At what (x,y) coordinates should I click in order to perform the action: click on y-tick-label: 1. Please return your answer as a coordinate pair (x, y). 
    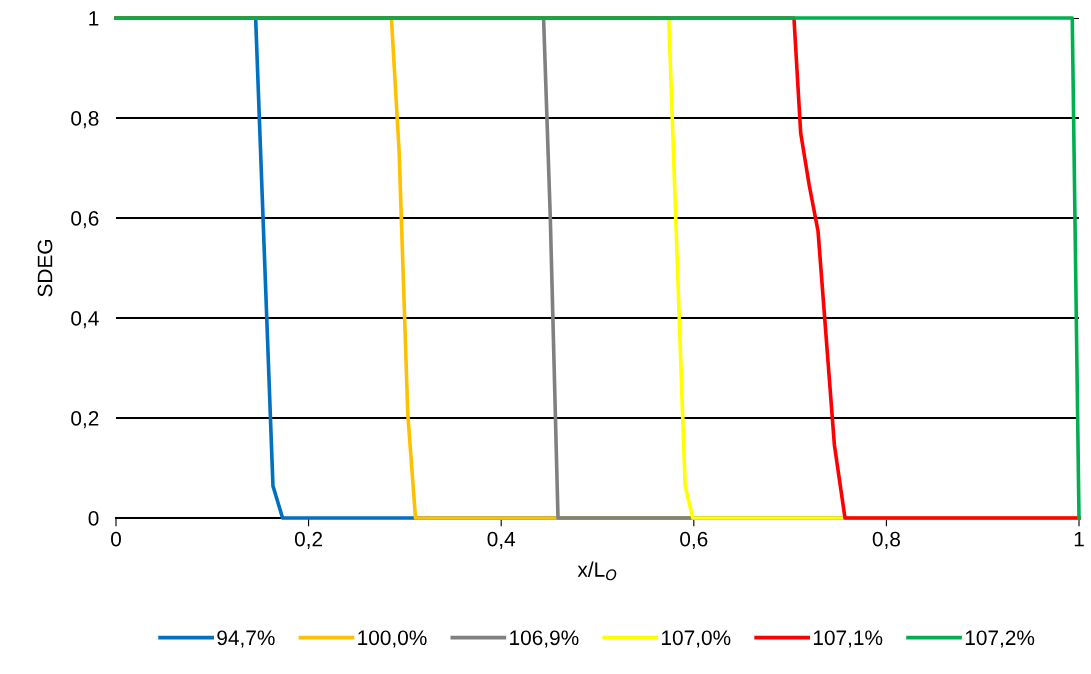
    Looking at the image, I should click on (94, 18).